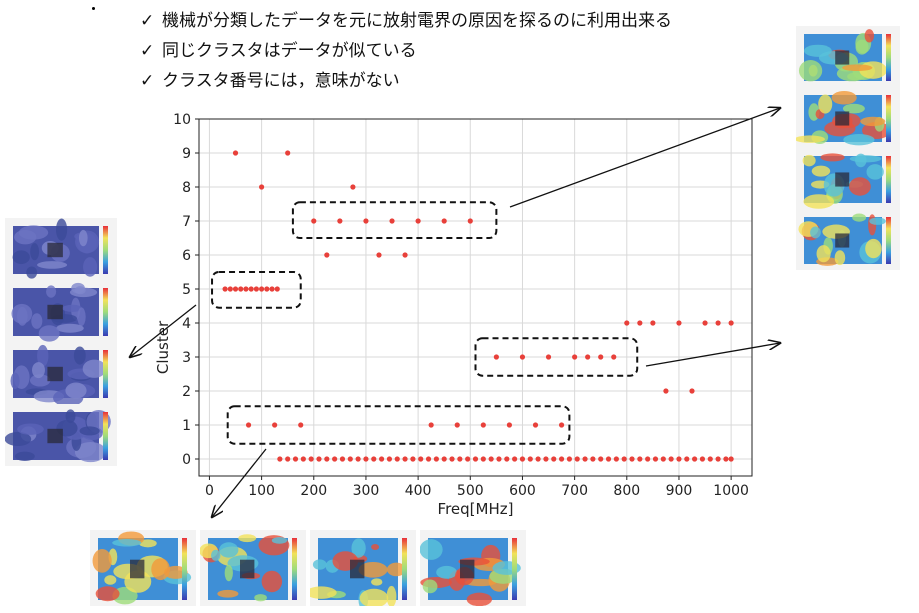 The image size is (919, 613). Describe the element at coordinates (679, 491) in the screenshot. I see `x-tick-label: 900` at that location.